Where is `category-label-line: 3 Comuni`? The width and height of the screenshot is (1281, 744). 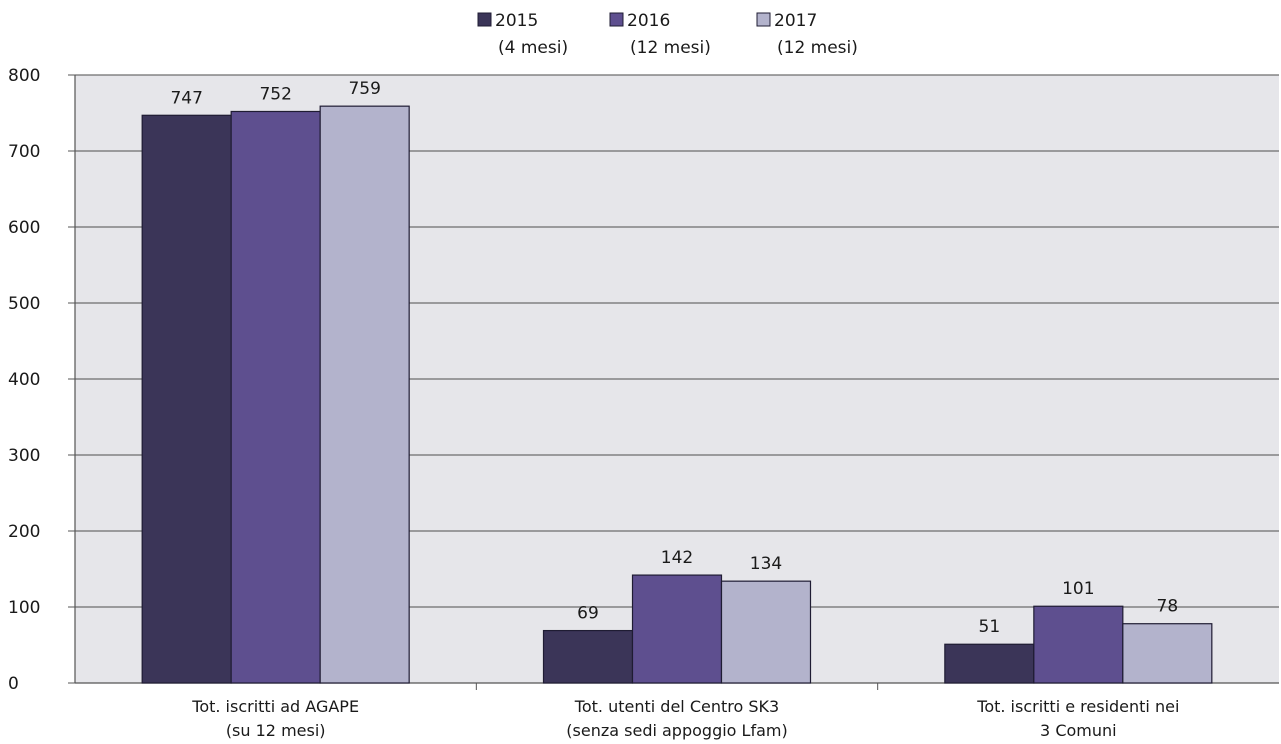
category-label-line: 3 Comuni is located at coordinates (1078, 730).